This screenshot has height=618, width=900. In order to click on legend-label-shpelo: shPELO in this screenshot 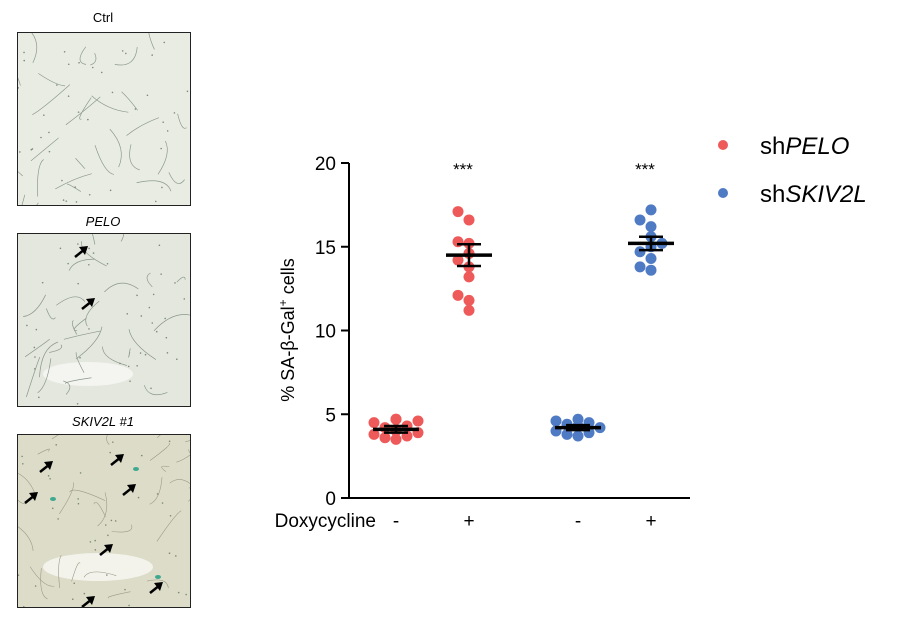, I will do `click(804, 146)`.